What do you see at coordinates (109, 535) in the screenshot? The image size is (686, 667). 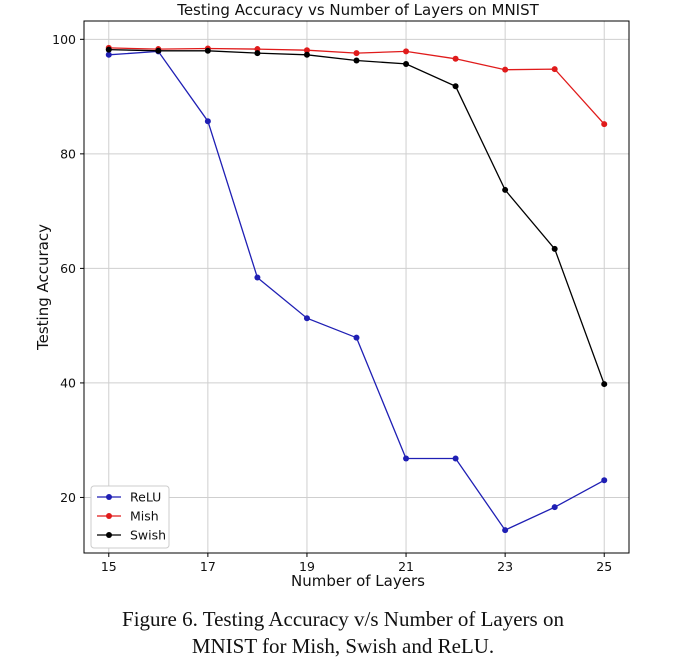 I see `legend-marker-swish` at bounding box center [109, 535].